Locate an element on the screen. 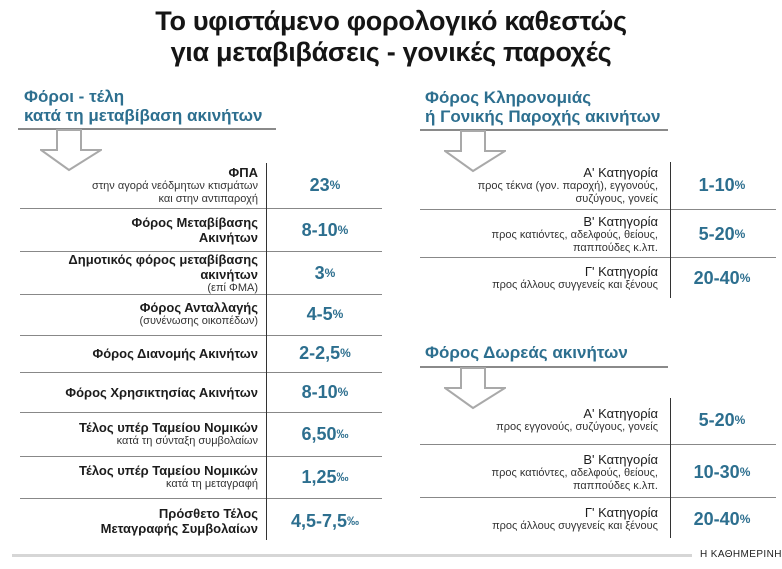 The height and width of the screenshot is (569, 782). column-divider is located at coordinates (266, 351).